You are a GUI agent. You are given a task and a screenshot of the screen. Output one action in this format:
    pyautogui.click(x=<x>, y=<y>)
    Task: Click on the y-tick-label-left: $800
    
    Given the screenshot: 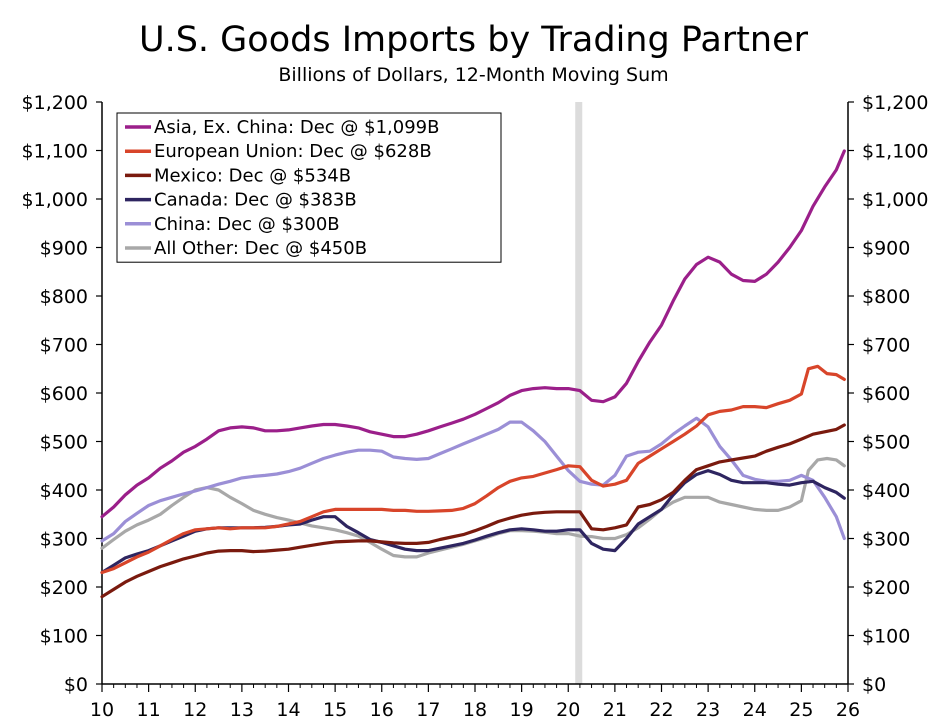 What is the action you would take?
    pyautogui.click(x=64, y=297)
    